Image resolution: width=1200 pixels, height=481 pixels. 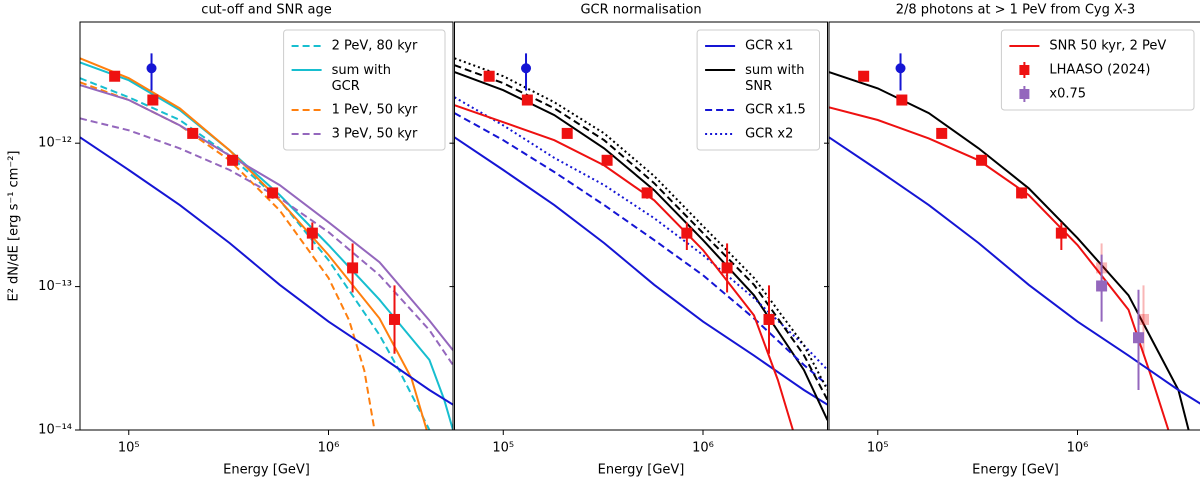 What do you see at coordinates (1015, 10) in the screenshot?
I see `panel-title: 2/8 photons at > 1 PeV from Cyg X-3` at bounding box center [1015, 10].